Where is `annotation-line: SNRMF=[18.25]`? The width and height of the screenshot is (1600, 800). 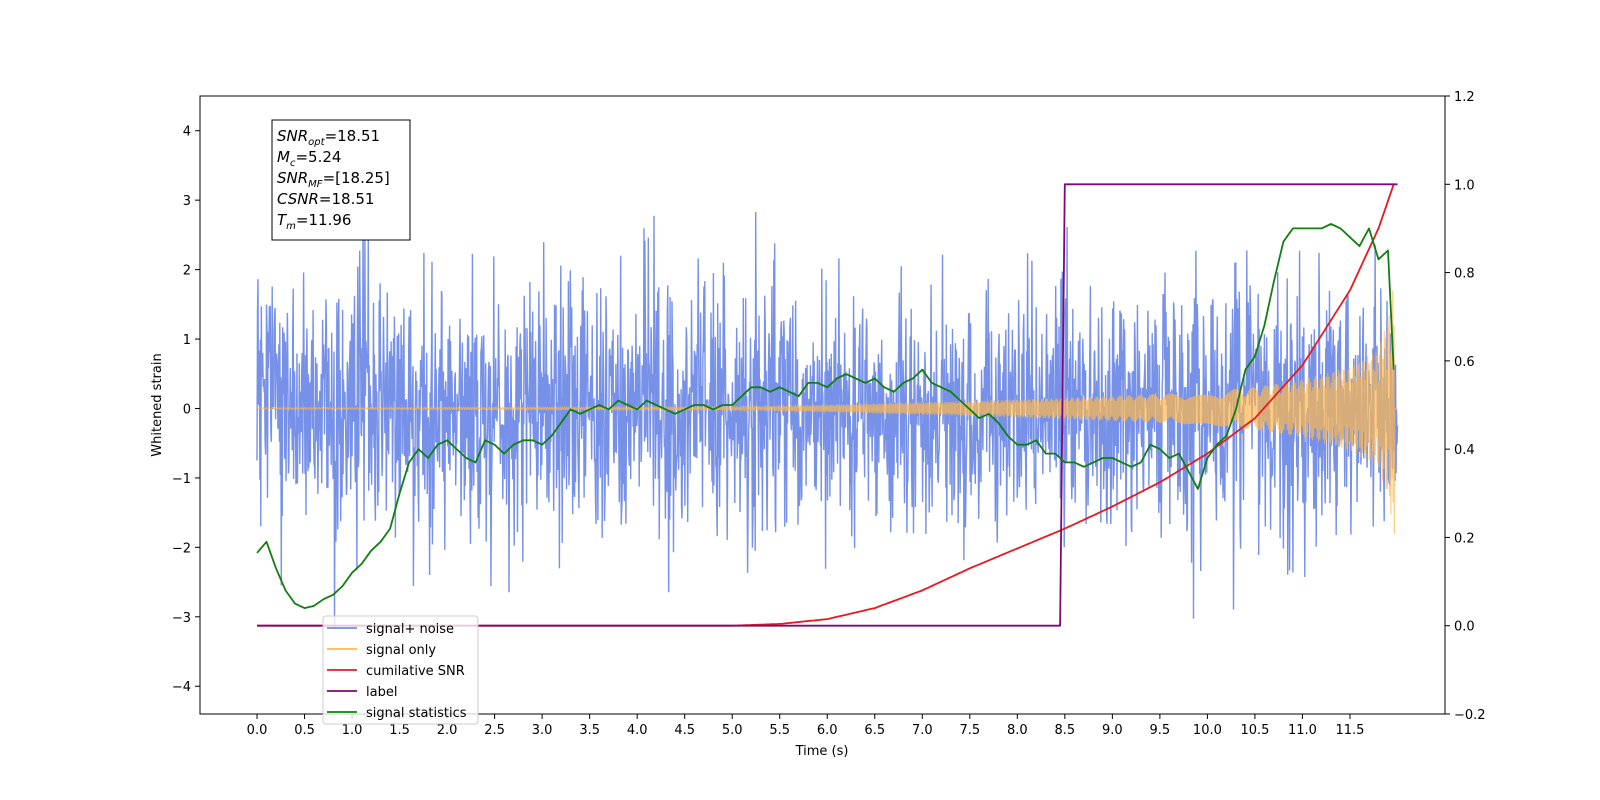
annotation-line: SNRMF=[18.25] is located at coordinates (333, 179).